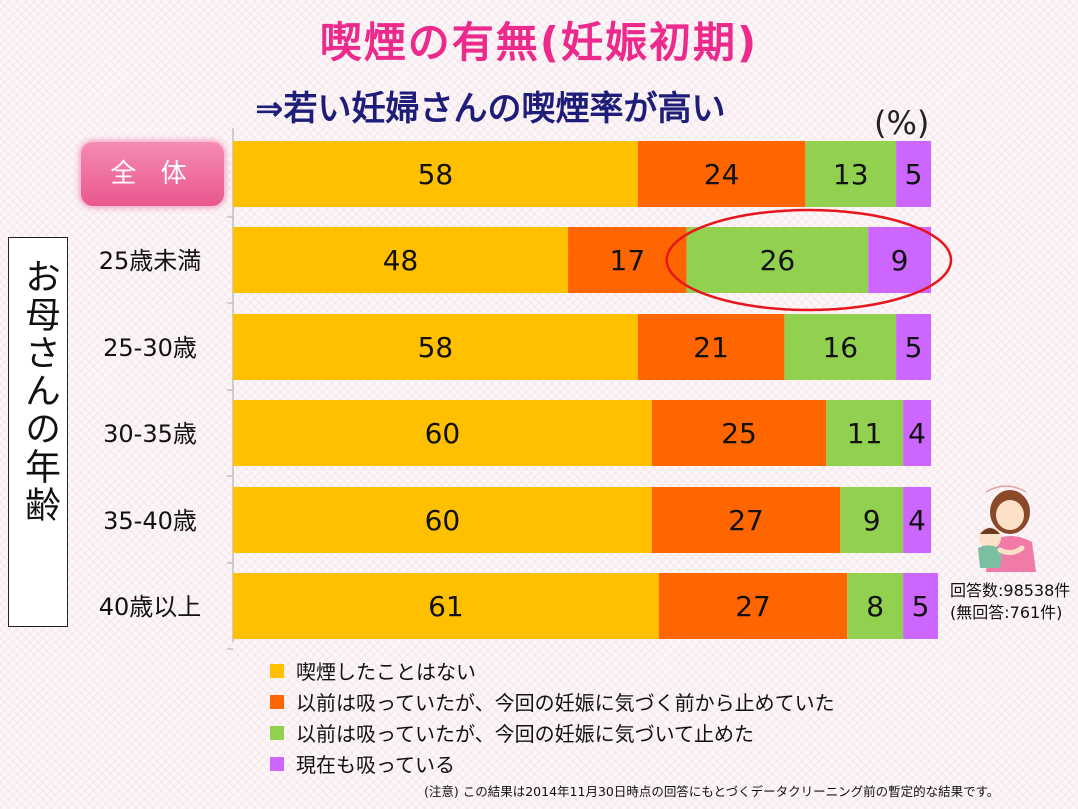  I want to click on highlight-ellipse, so click(809, 260).